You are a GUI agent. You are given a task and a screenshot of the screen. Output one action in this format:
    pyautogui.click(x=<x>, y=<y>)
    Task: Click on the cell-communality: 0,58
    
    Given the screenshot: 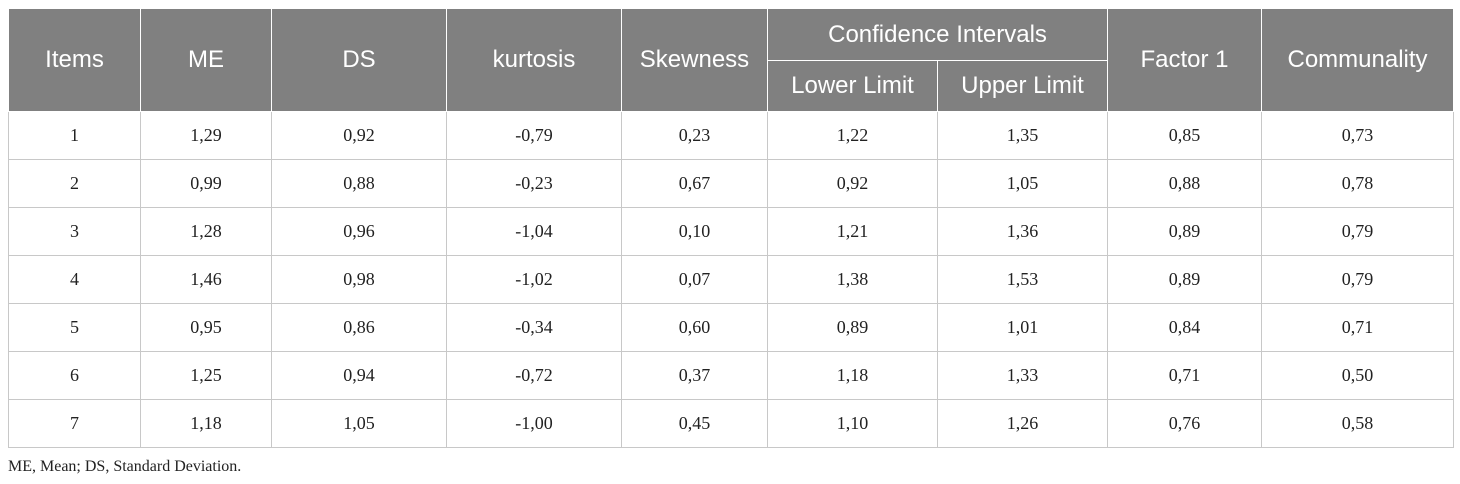 What is the action you would take?
    pyautogui.click(x=1358, y=423)
    